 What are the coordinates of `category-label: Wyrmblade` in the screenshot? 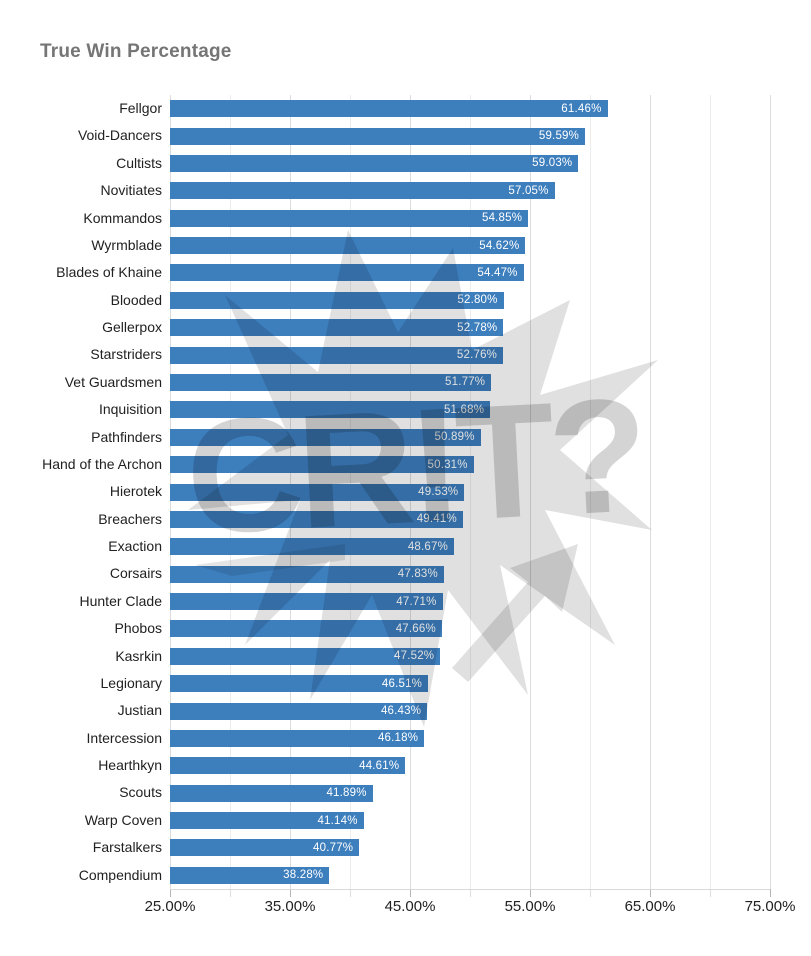 It's located at (126, 244).